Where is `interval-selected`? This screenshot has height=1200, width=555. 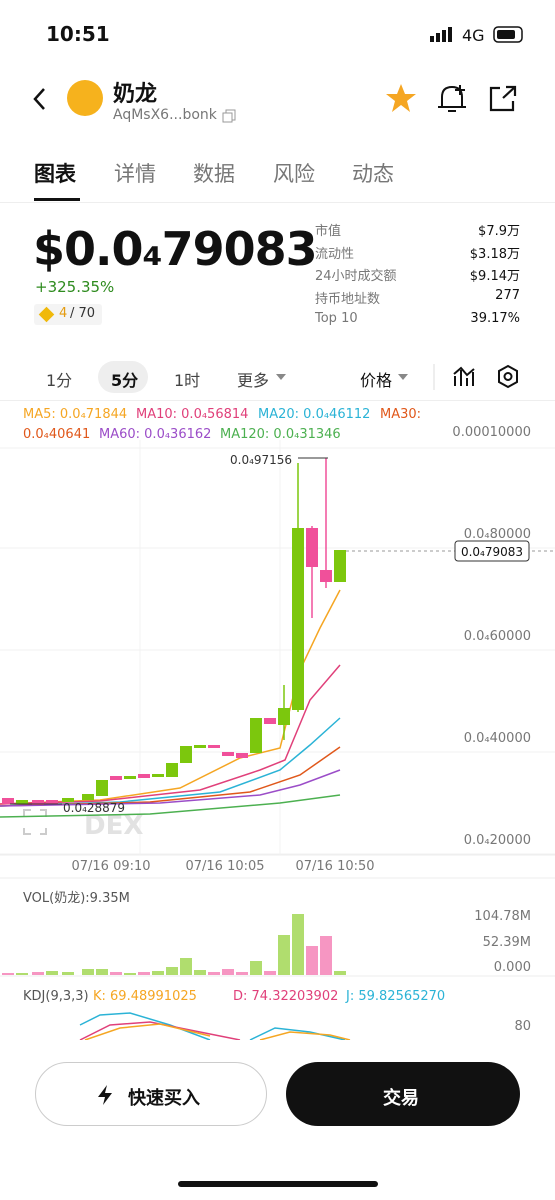
interval-selected is located at coordinates (123, 377).